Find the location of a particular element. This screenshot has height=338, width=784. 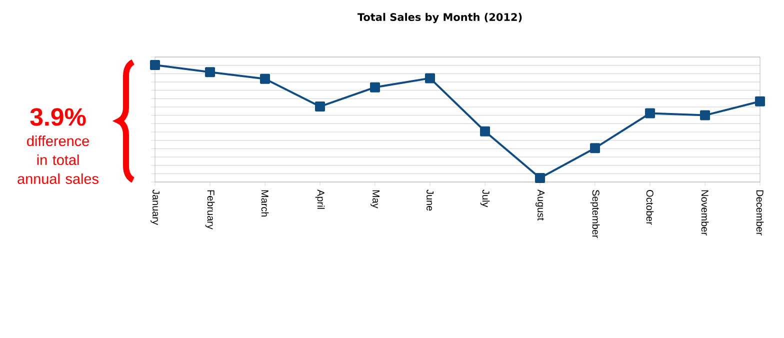

x-tick-label: November is located at coordinates (705, 213).